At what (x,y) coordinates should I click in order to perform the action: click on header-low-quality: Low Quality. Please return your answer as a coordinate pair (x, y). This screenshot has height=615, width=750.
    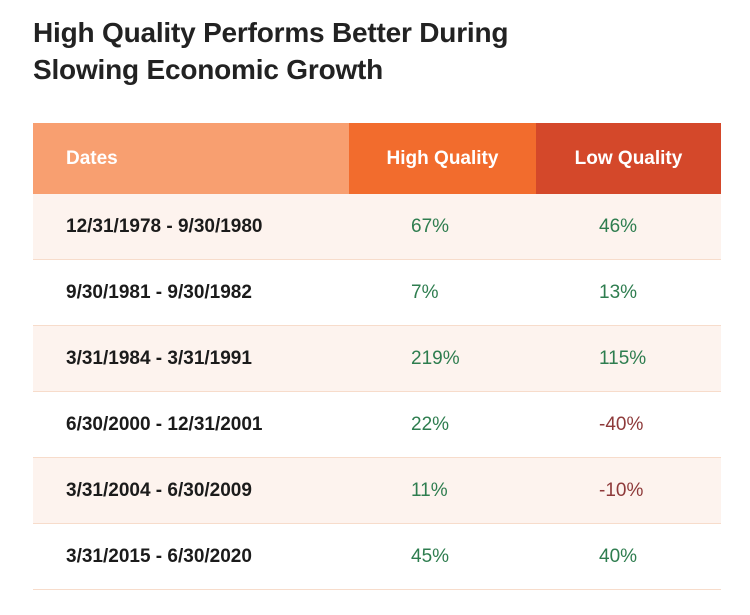
    Looking at the image, I should click on (628, 158).